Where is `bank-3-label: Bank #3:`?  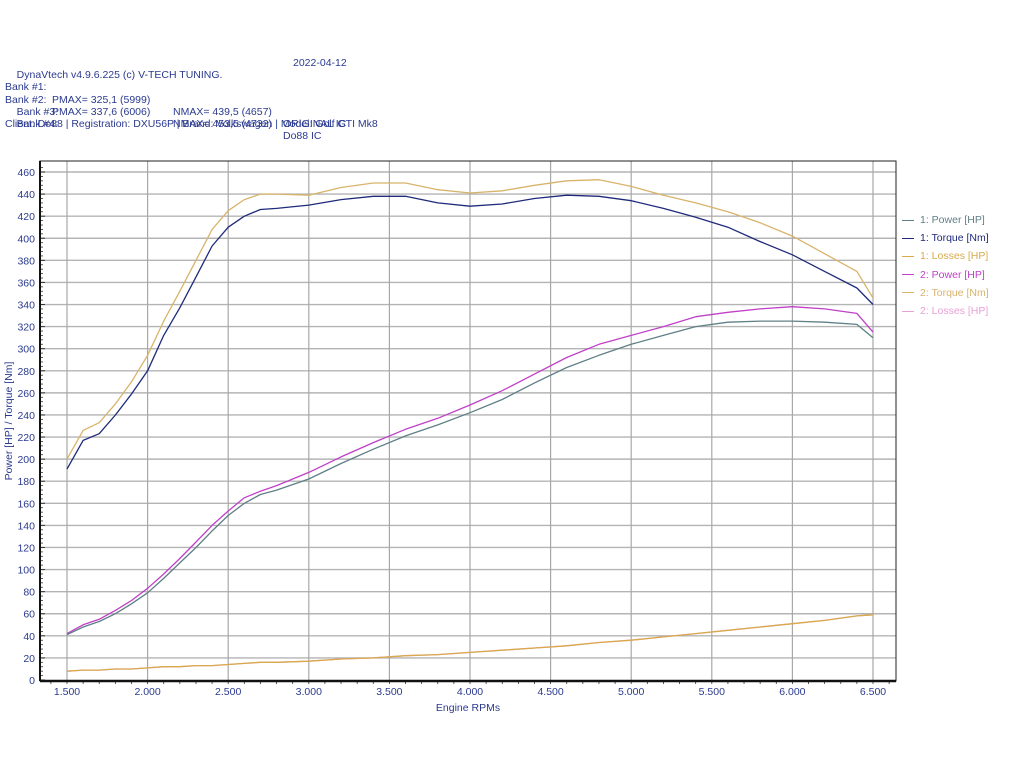 bank-3-label: Bank #3: is located at coordinates (37, 111).